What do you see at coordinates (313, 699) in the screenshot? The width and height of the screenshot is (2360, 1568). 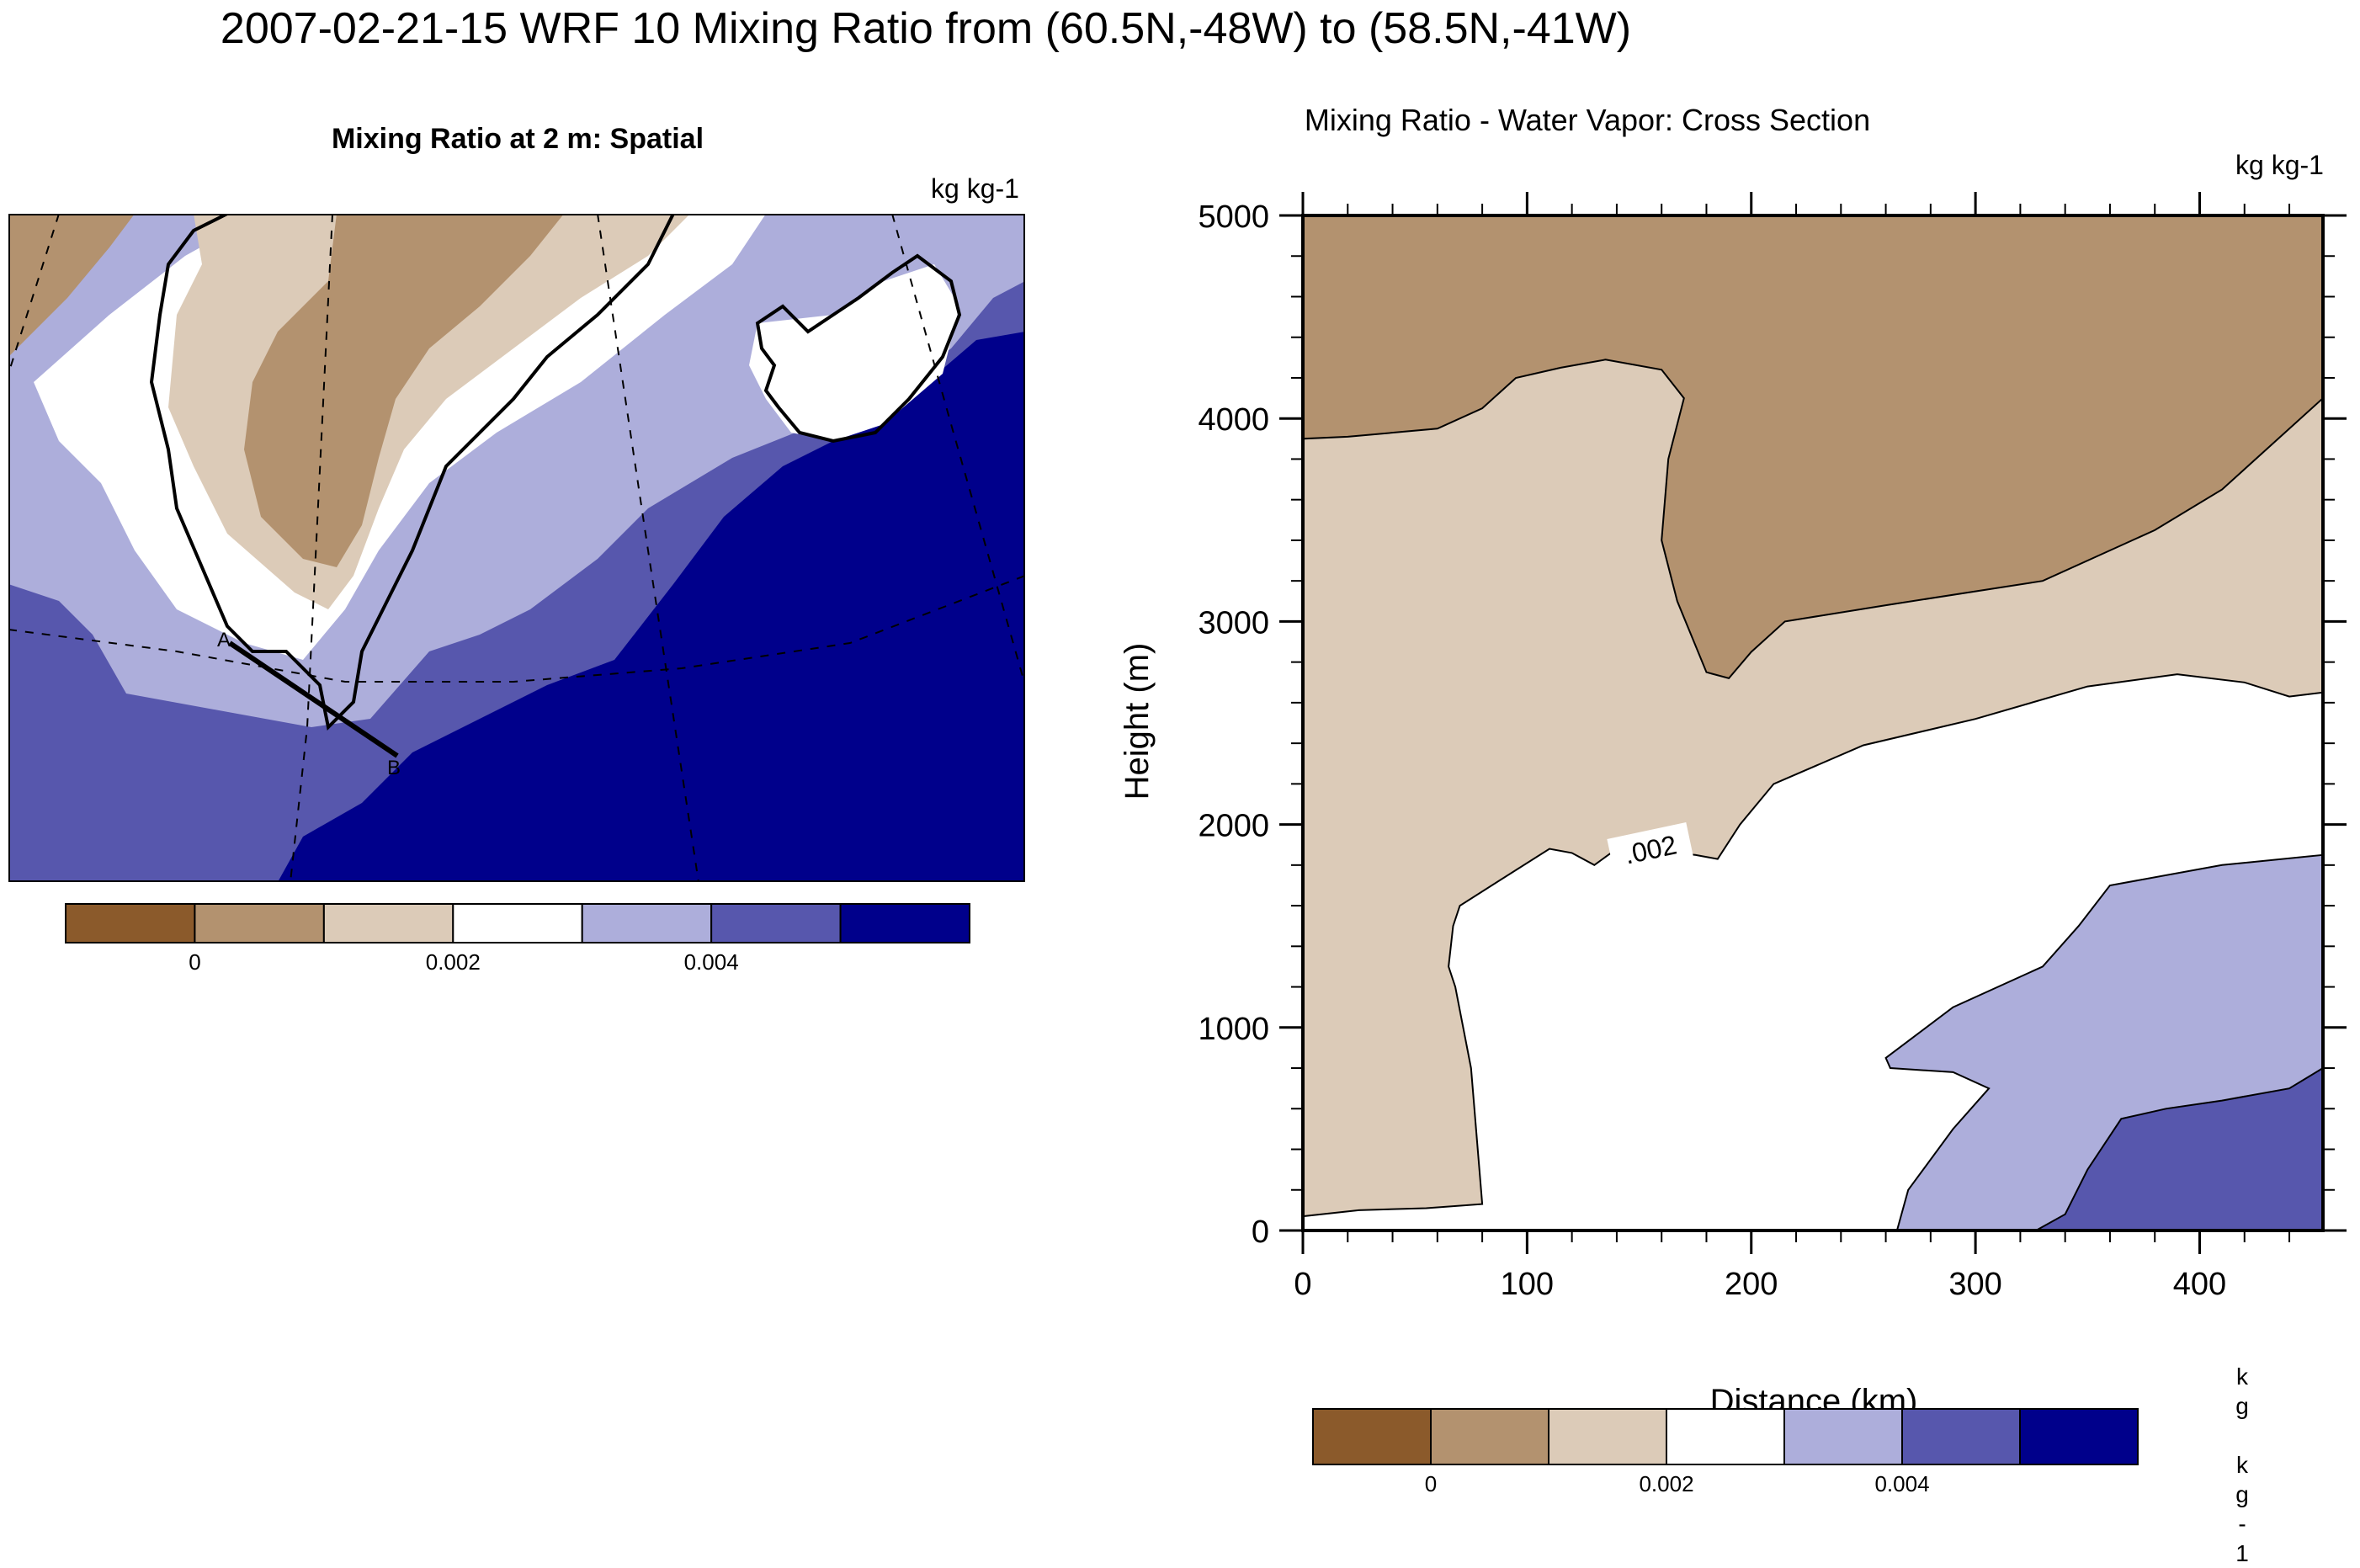 I see `transect-line` at bounding box center [313, 699].